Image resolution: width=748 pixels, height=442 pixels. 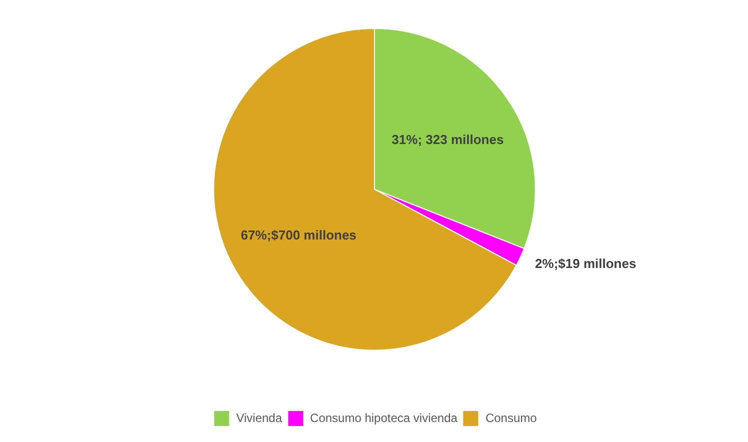 I want to click on data-label: 2%;$19 millones, so click(x=585, y=264).